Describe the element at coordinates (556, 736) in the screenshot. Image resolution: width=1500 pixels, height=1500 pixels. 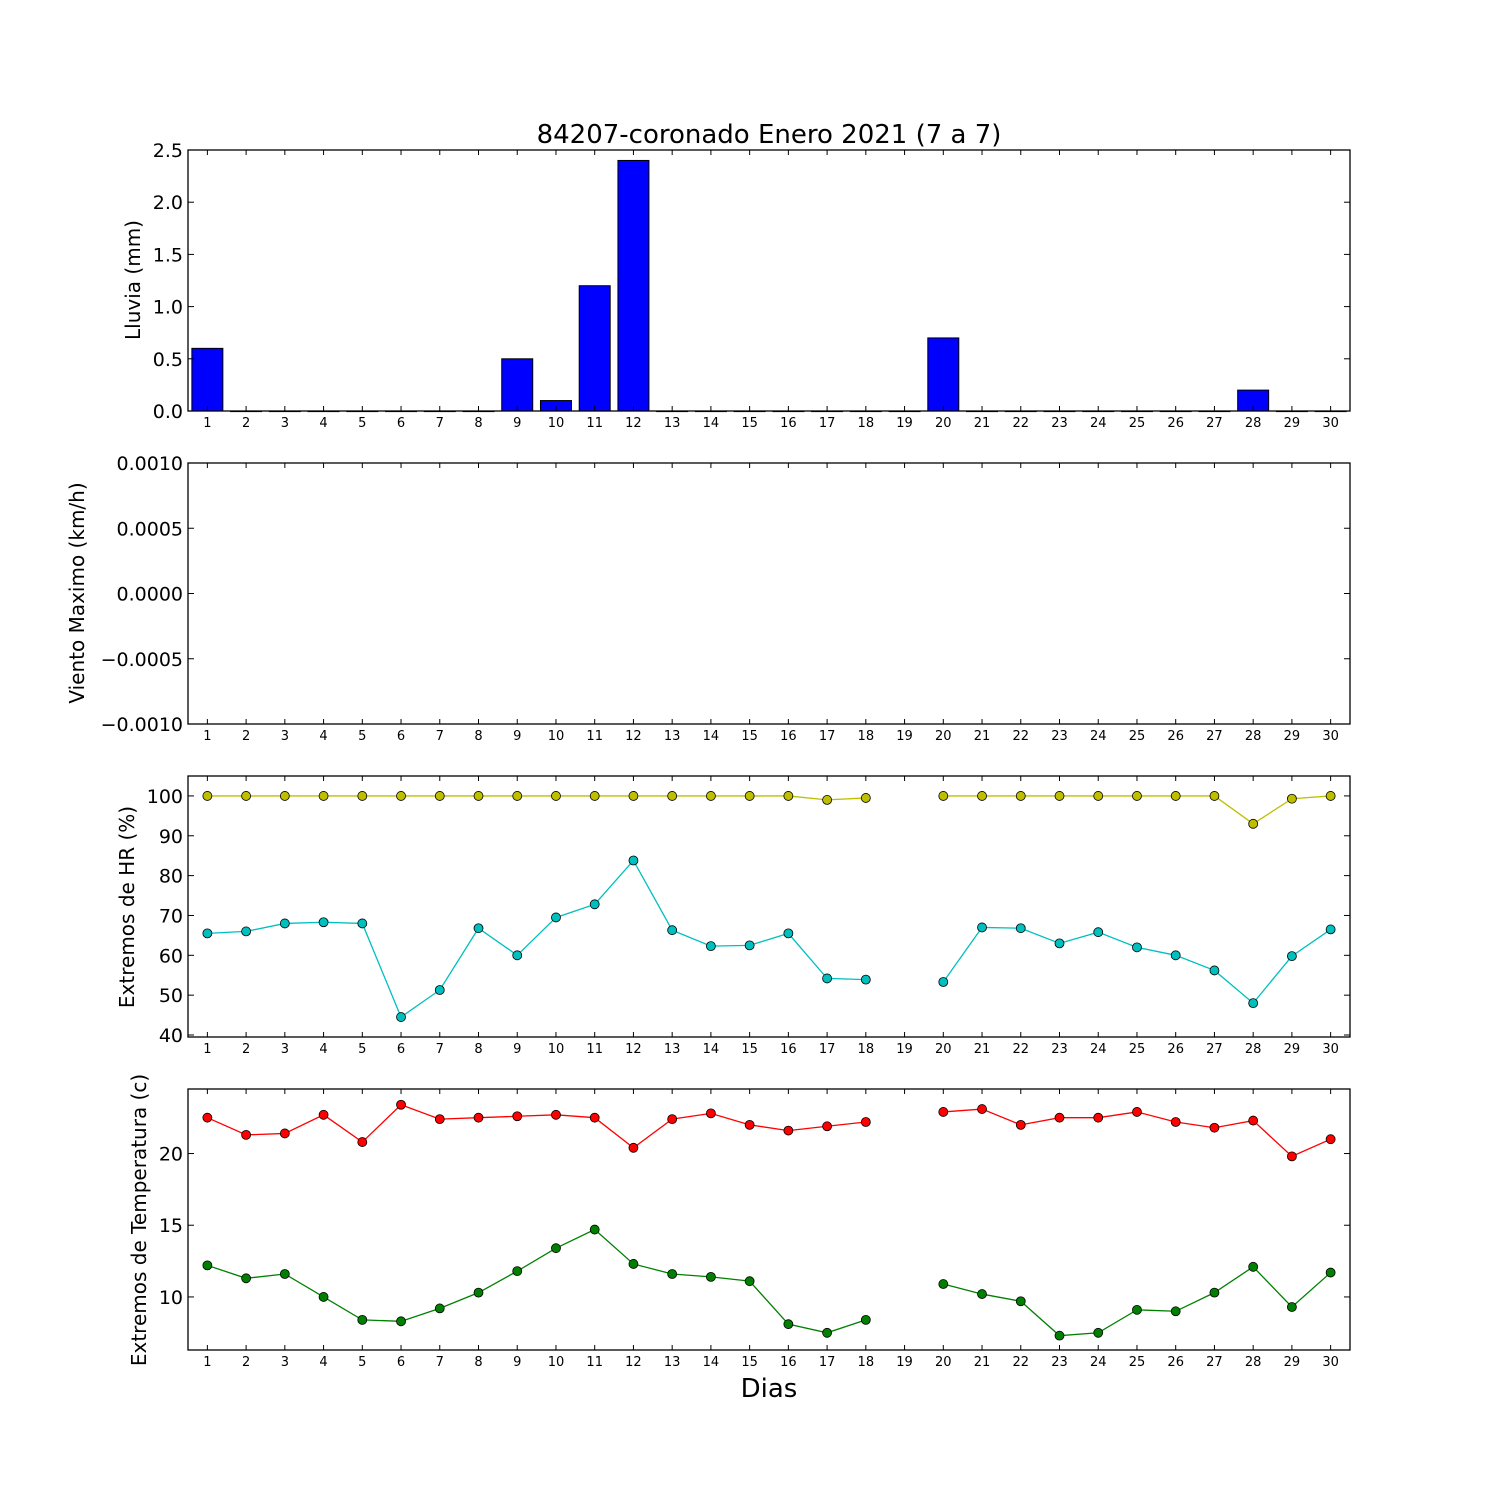
I see `x-tick-label: 10` at that location.